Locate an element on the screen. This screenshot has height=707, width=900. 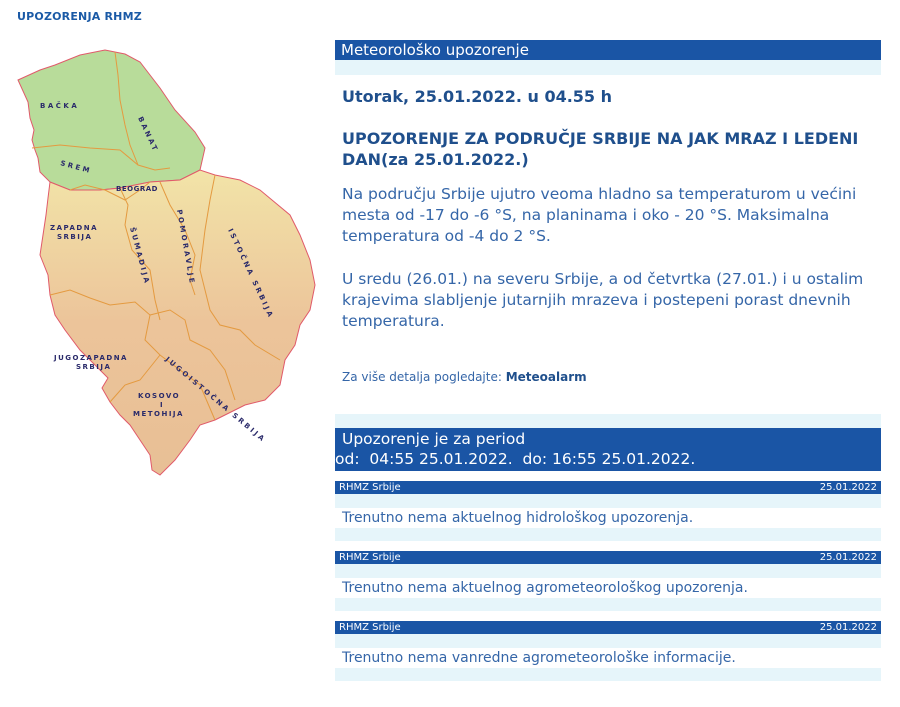
period-title: Upozorenje je za period is located at coordinates (434, 439).